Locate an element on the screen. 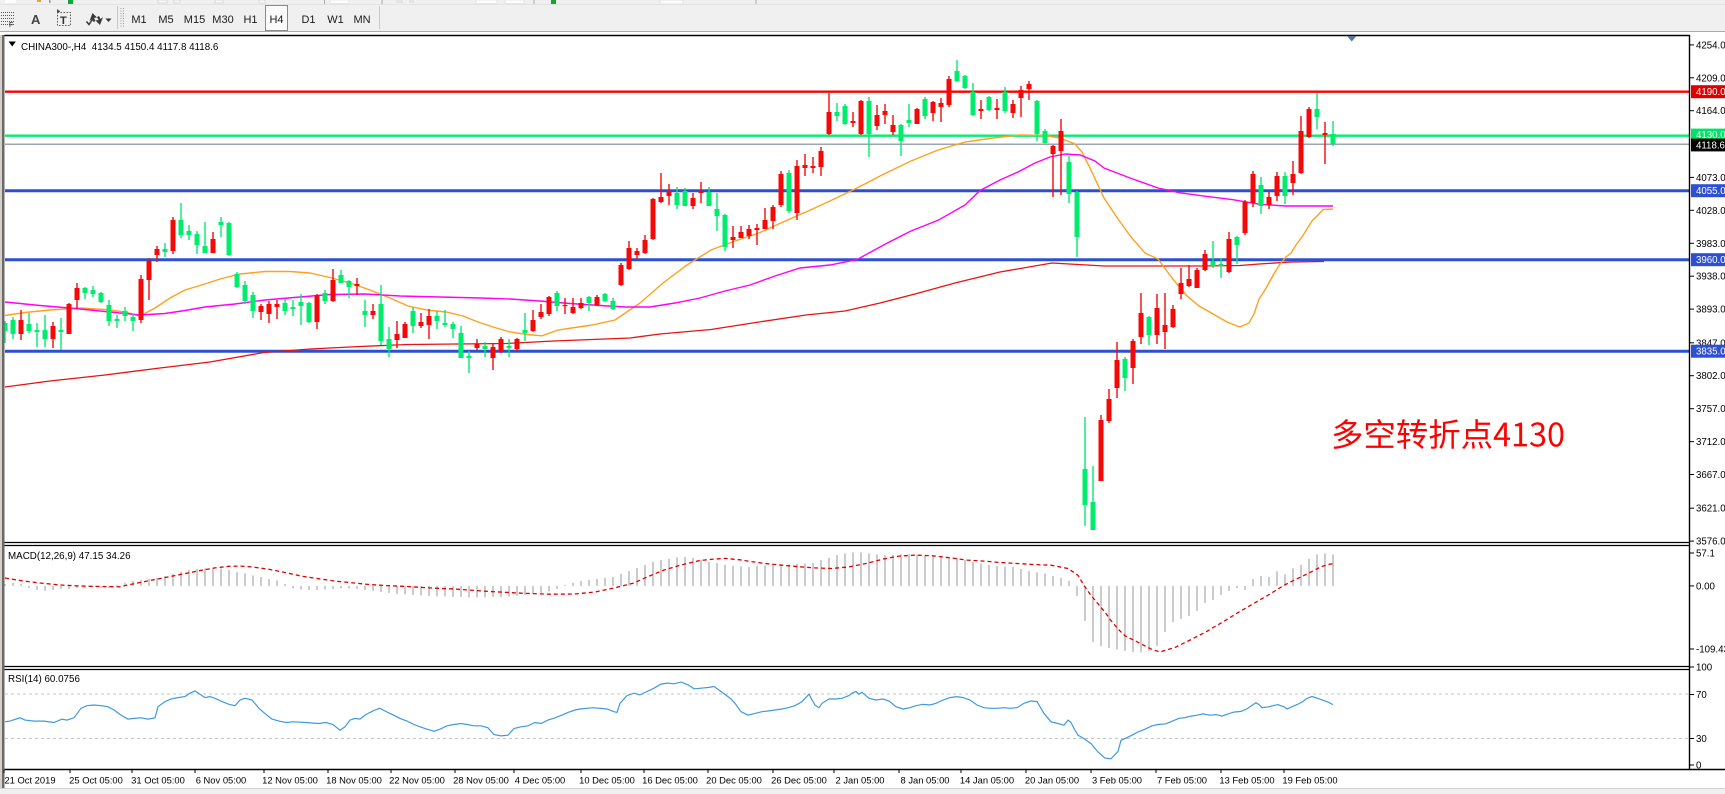  svg-text: 2 Jan 05:00 is located at coordinates (860, 780).